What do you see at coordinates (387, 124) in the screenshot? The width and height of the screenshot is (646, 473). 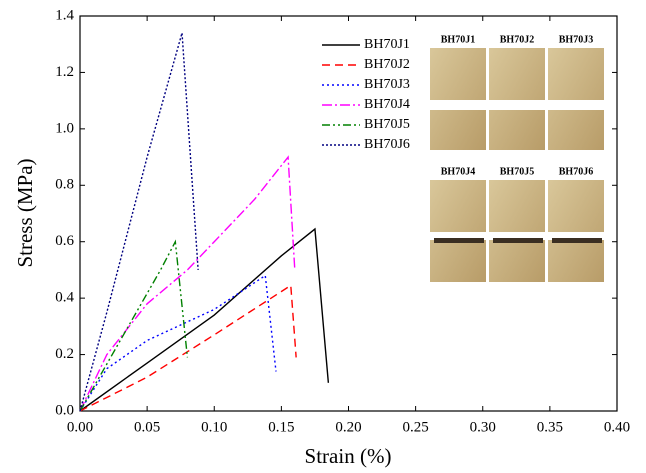 I see `legend-text: BH70J5` at bounding box center [387, 124].